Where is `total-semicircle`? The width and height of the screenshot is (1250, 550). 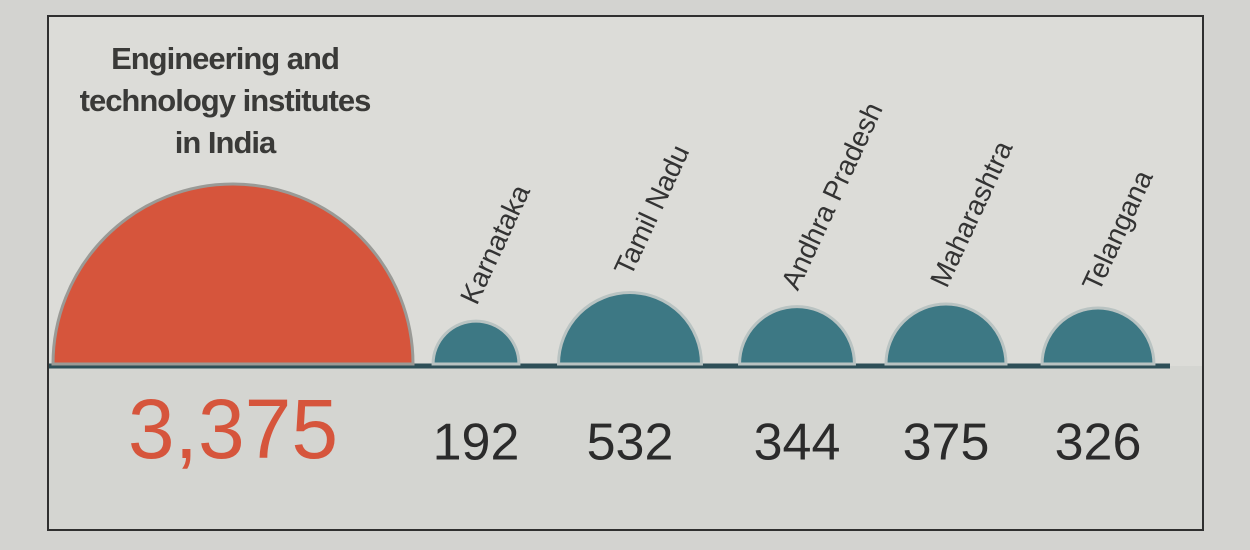
total-semicircle is located at coordinates (233, 274).